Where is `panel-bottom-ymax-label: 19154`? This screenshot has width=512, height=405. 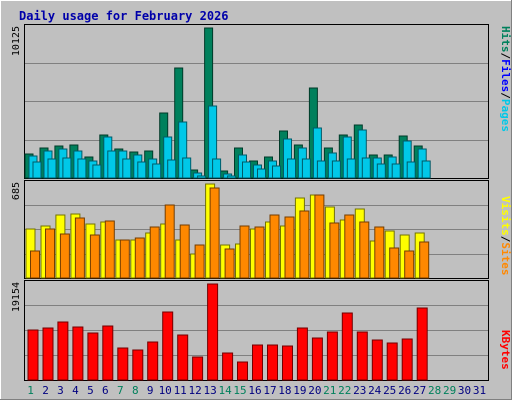
panel-bottom-ymax-label: 19154 is located at coordinates (16, 297).